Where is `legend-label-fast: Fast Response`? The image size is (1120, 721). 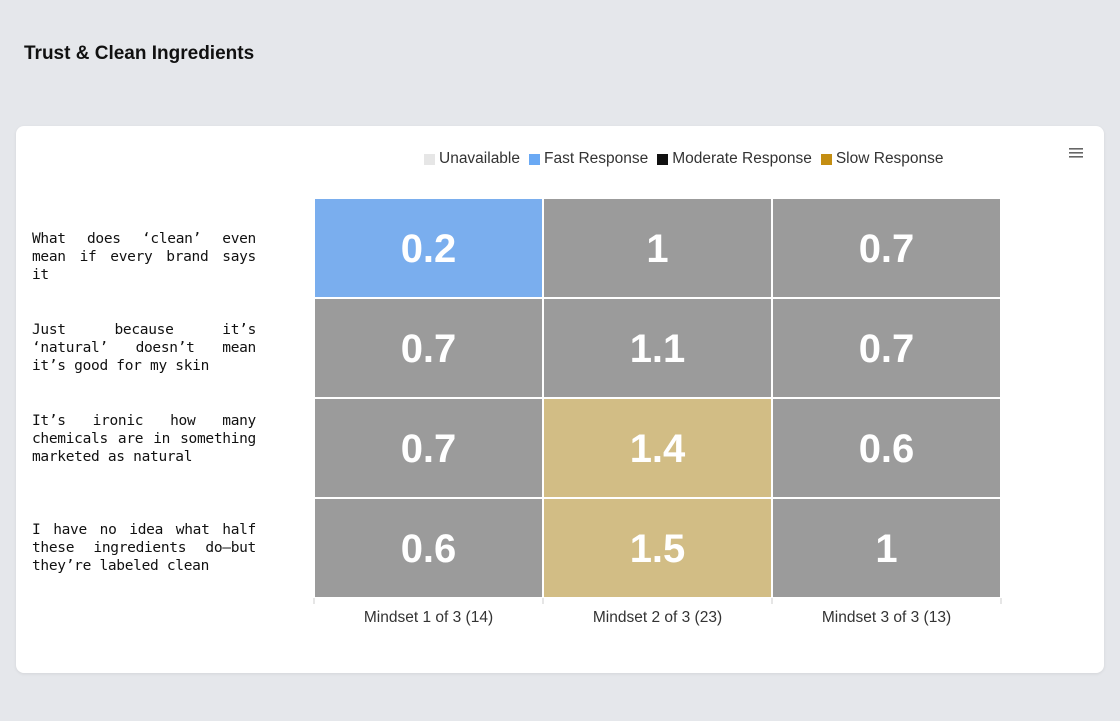
legend-label-fast: Fast Response is located at coordinates (596, 158).